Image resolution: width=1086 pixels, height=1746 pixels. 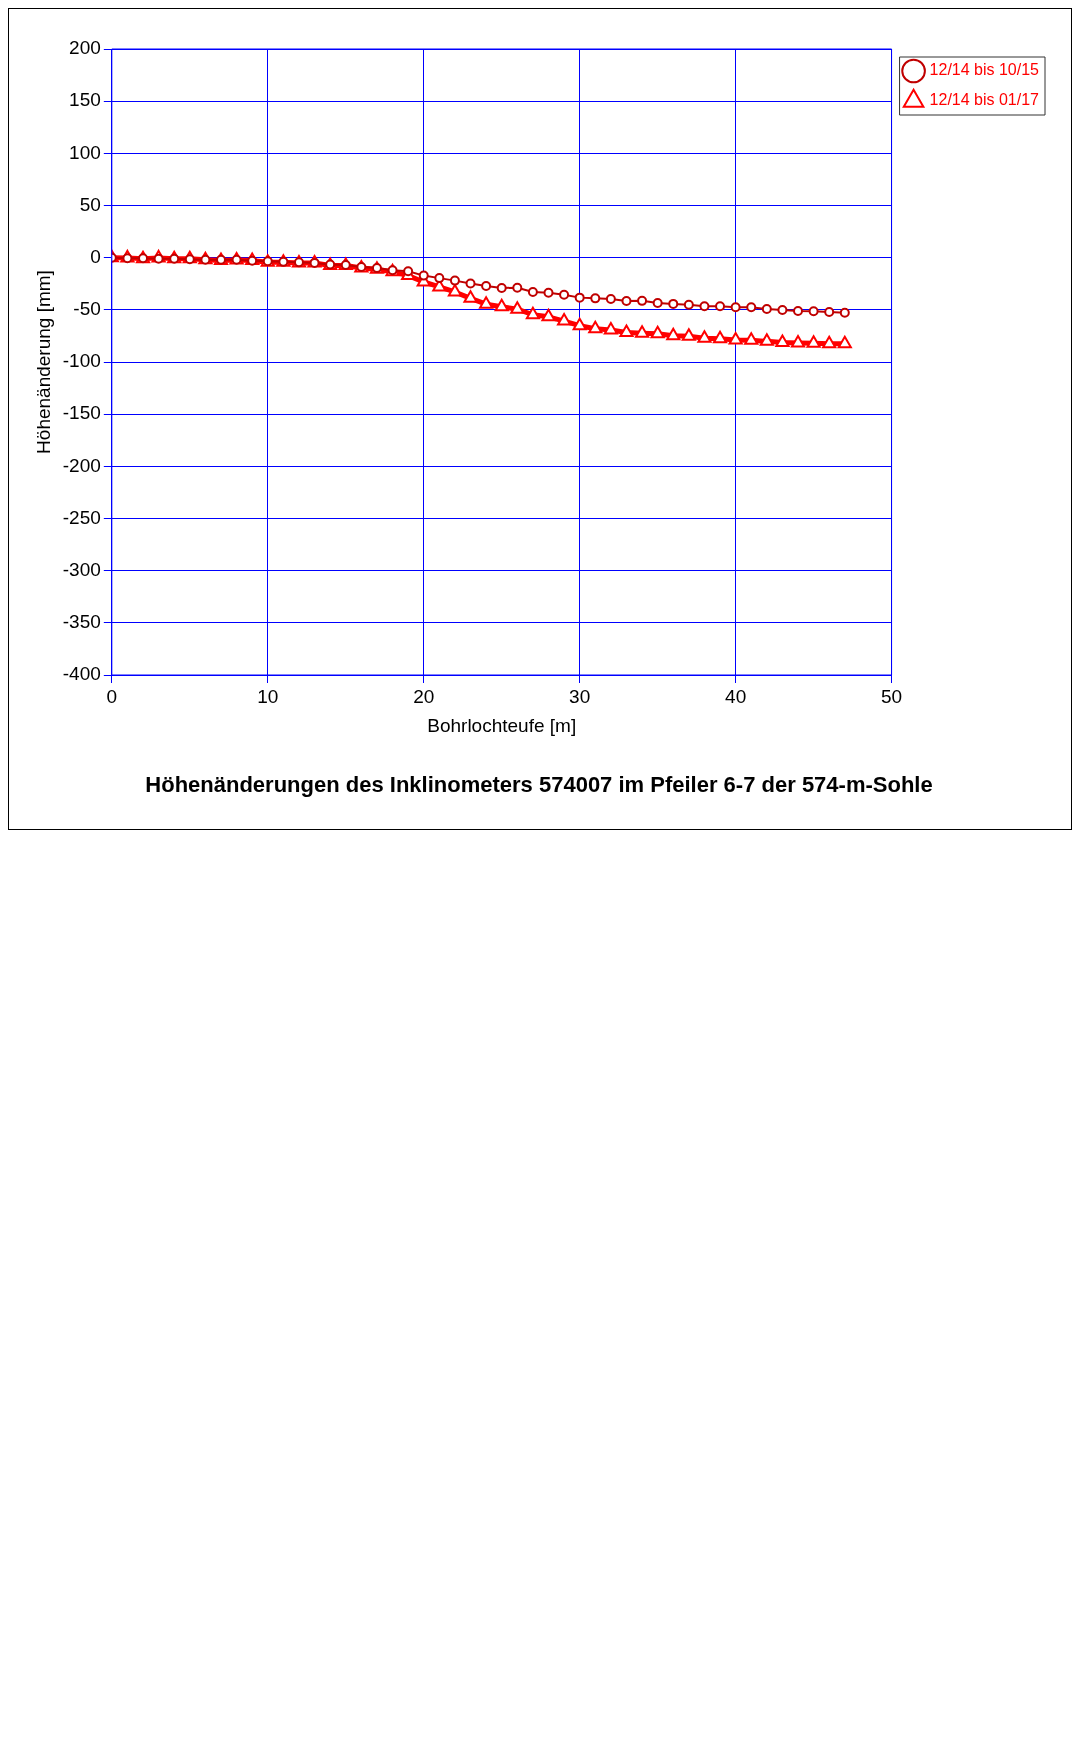 What do you see at coordinates (81, 569) in the screenshot?
I see `y-tick-label: -300` at bounding box center [81, 569].